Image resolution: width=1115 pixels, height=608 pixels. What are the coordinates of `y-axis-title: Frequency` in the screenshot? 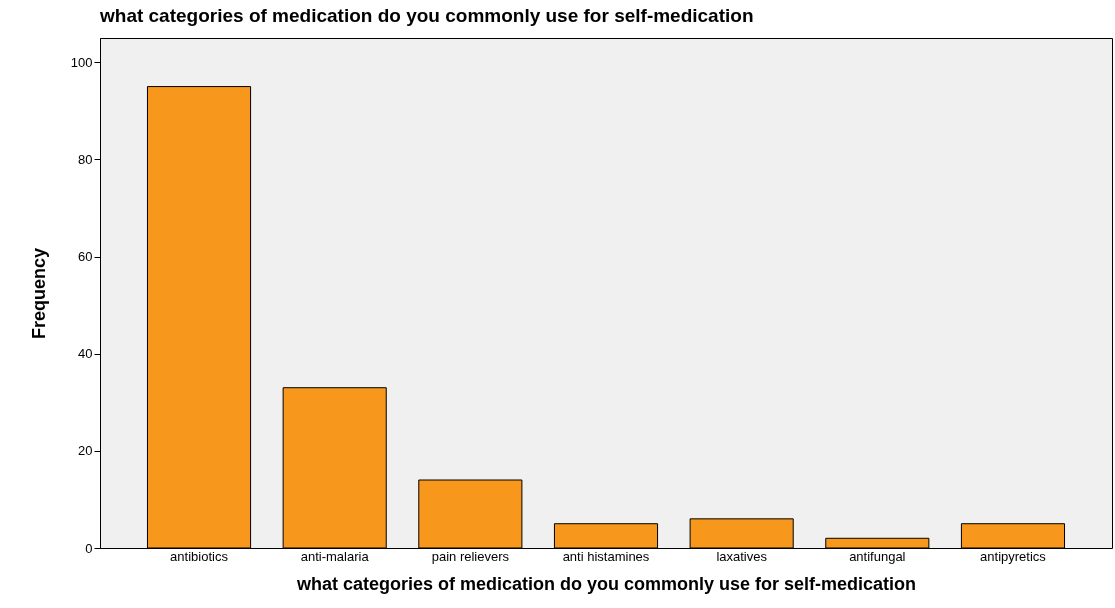 It's located at (38, 293).